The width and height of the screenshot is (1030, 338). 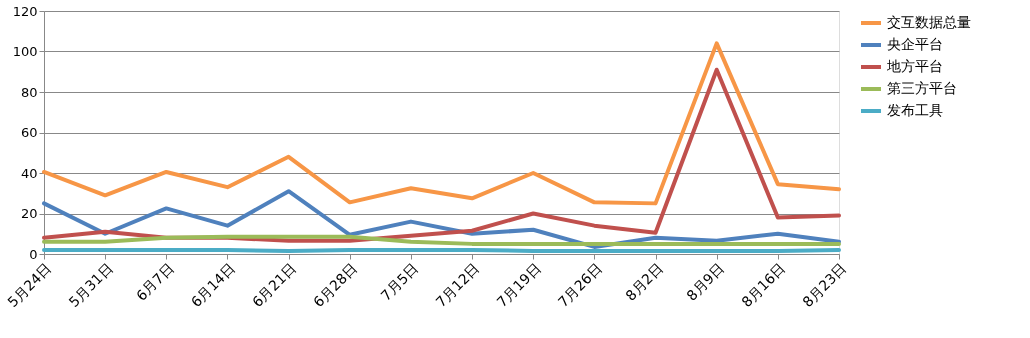 I want to click on x-tick-label: 8月16日, so click(x=763, y=285).